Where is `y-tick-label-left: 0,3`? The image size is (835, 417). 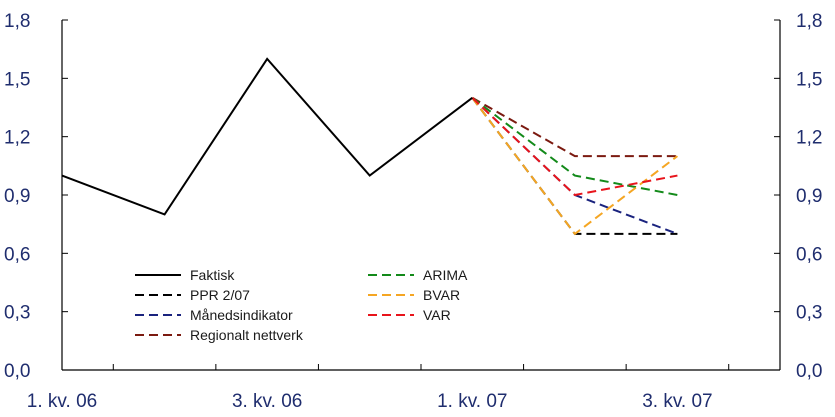 y-tick-label-left: 0,3 is located at coordinates (17, 313).